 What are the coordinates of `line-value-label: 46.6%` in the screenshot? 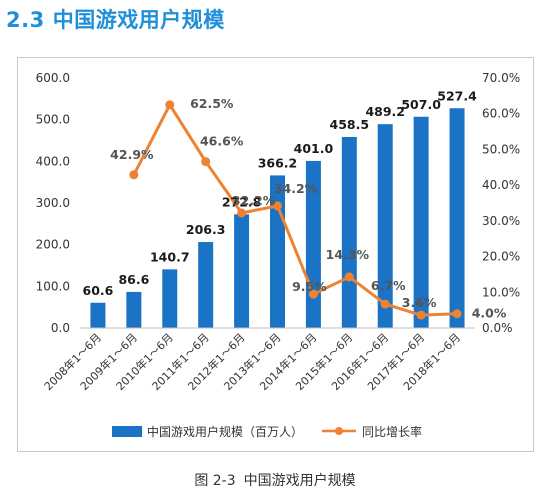 It's located at (222, 141).